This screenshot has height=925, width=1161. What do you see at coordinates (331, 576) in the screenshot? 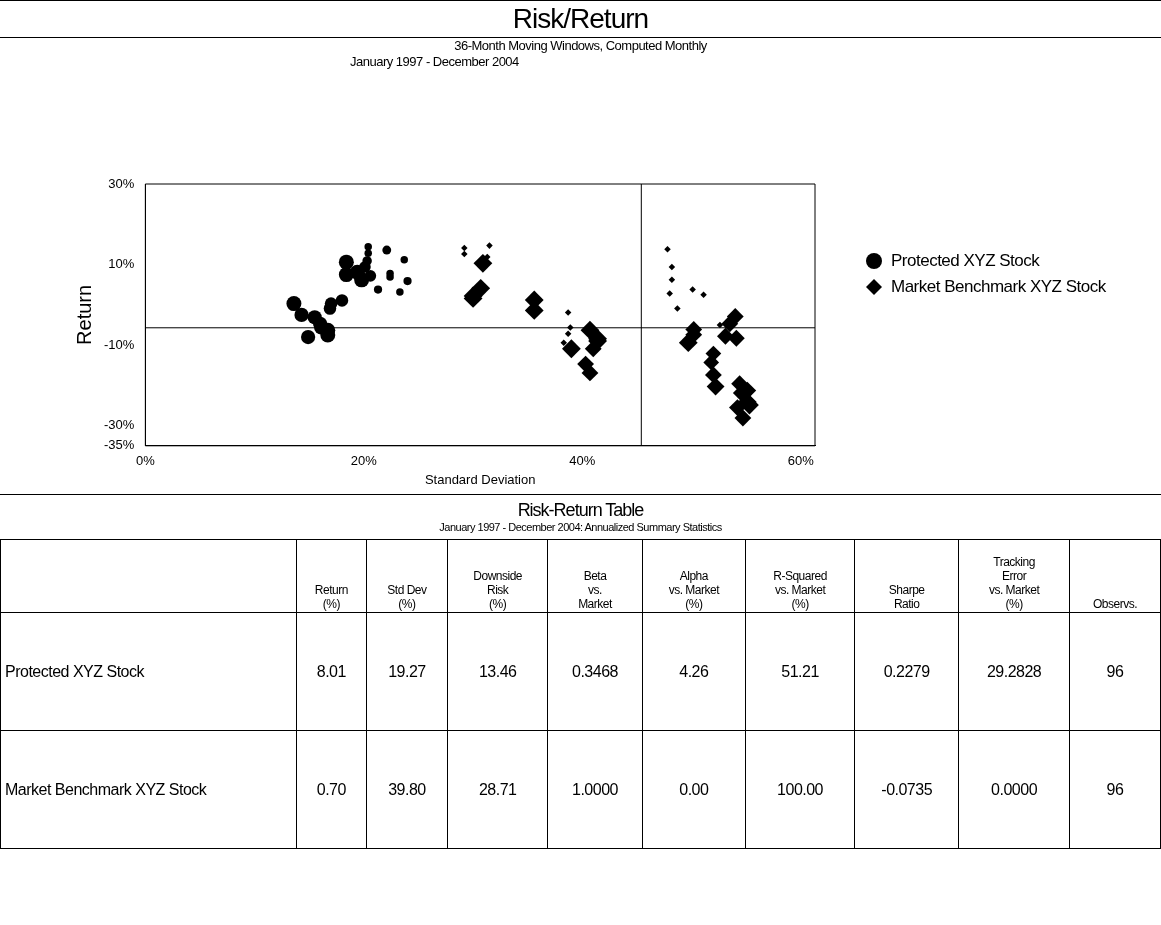
I see `text: Return (%)` at bounding box center [331, 576].